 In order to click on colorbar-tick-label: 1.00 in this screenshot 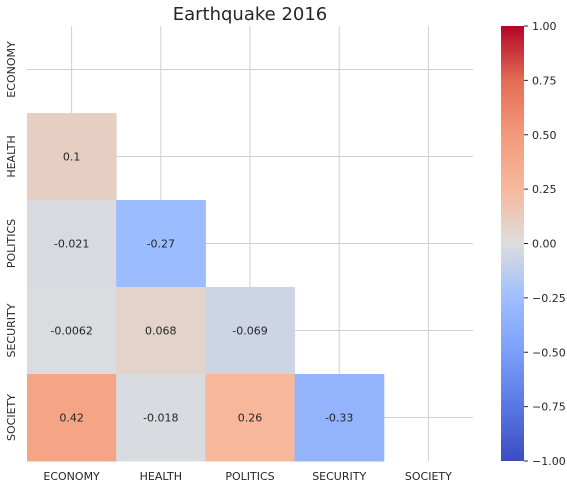, I will do `click(544, 26)`.